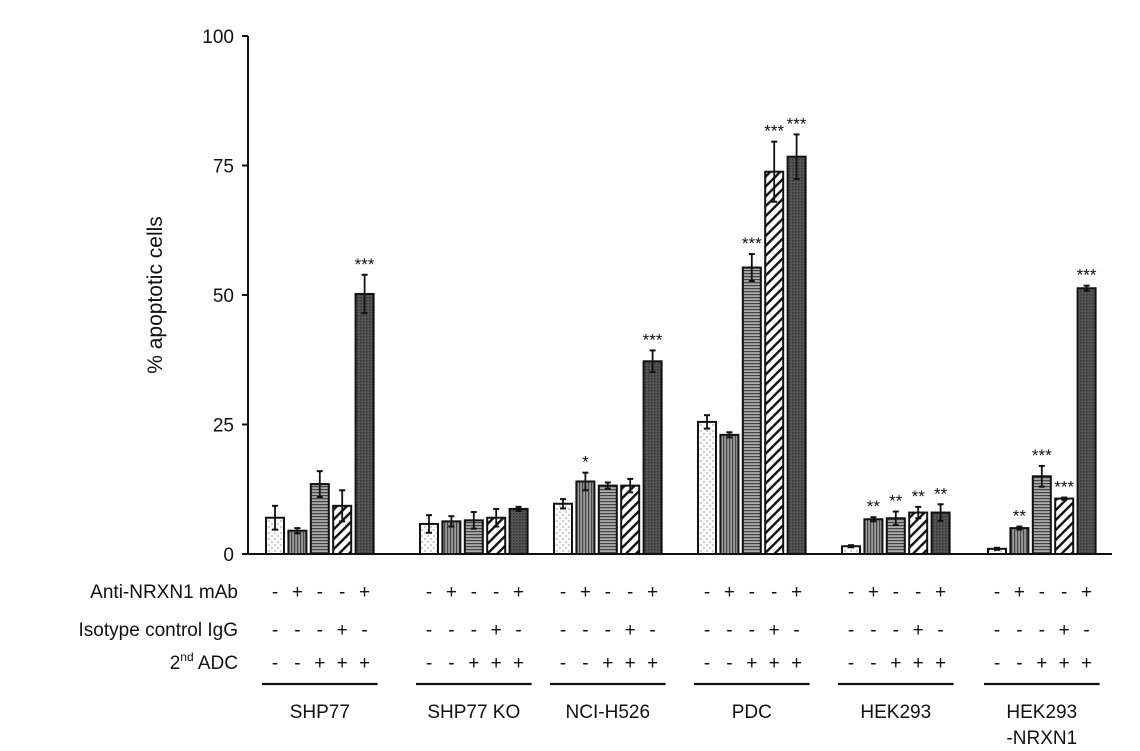 Image resolution: width=1140 pixels, height=751 pixels. Describe the element at coordinates (223, 426) in the screenshot. I see `y-tick-label: 25` at that location.